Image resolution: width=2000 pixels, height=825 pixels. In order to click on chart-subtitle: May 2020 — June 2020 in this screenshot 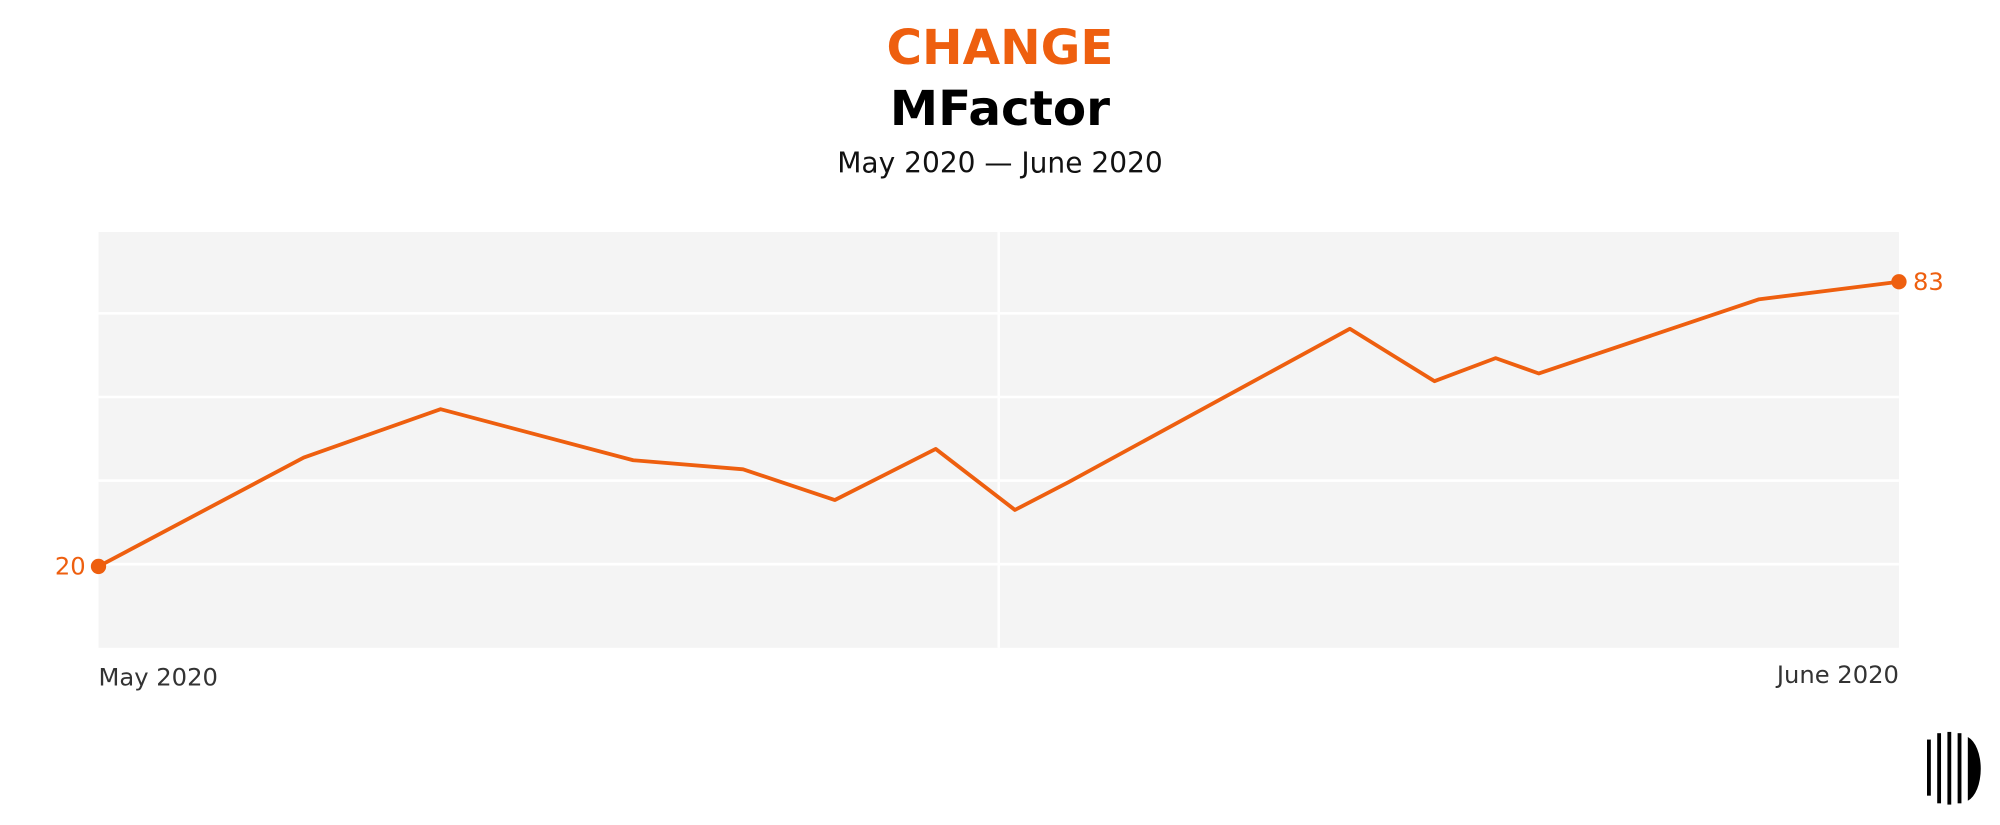, I will do `click(1000, 162)`.